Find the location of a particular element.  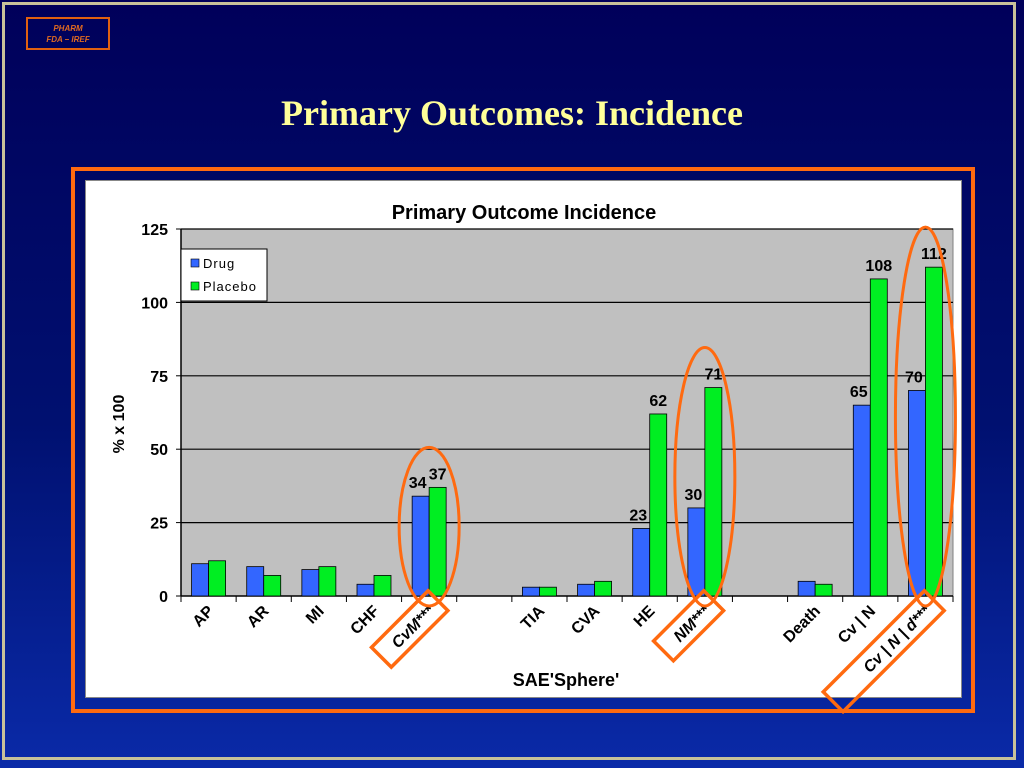

y-tick-label: 50 is located at coordinates (159, 450).